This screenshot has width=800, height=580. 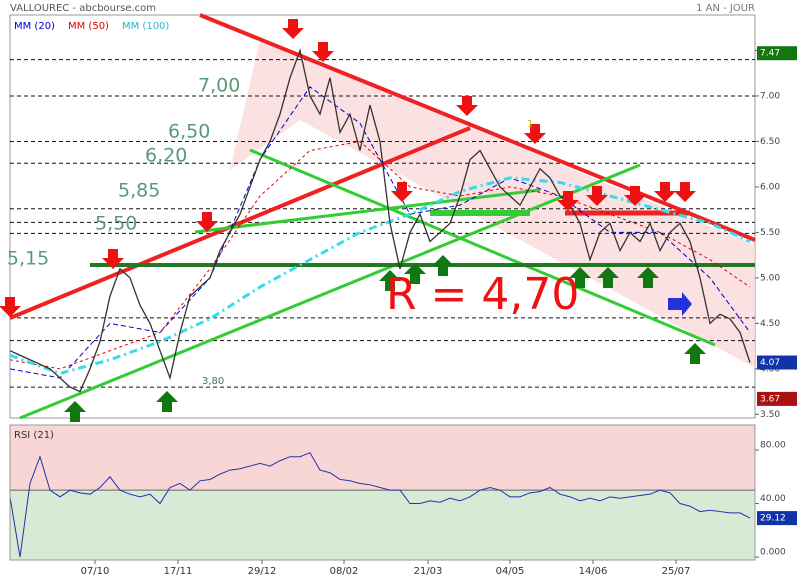 I want to click on rsi-zone-low, so click(x=382, y=525).